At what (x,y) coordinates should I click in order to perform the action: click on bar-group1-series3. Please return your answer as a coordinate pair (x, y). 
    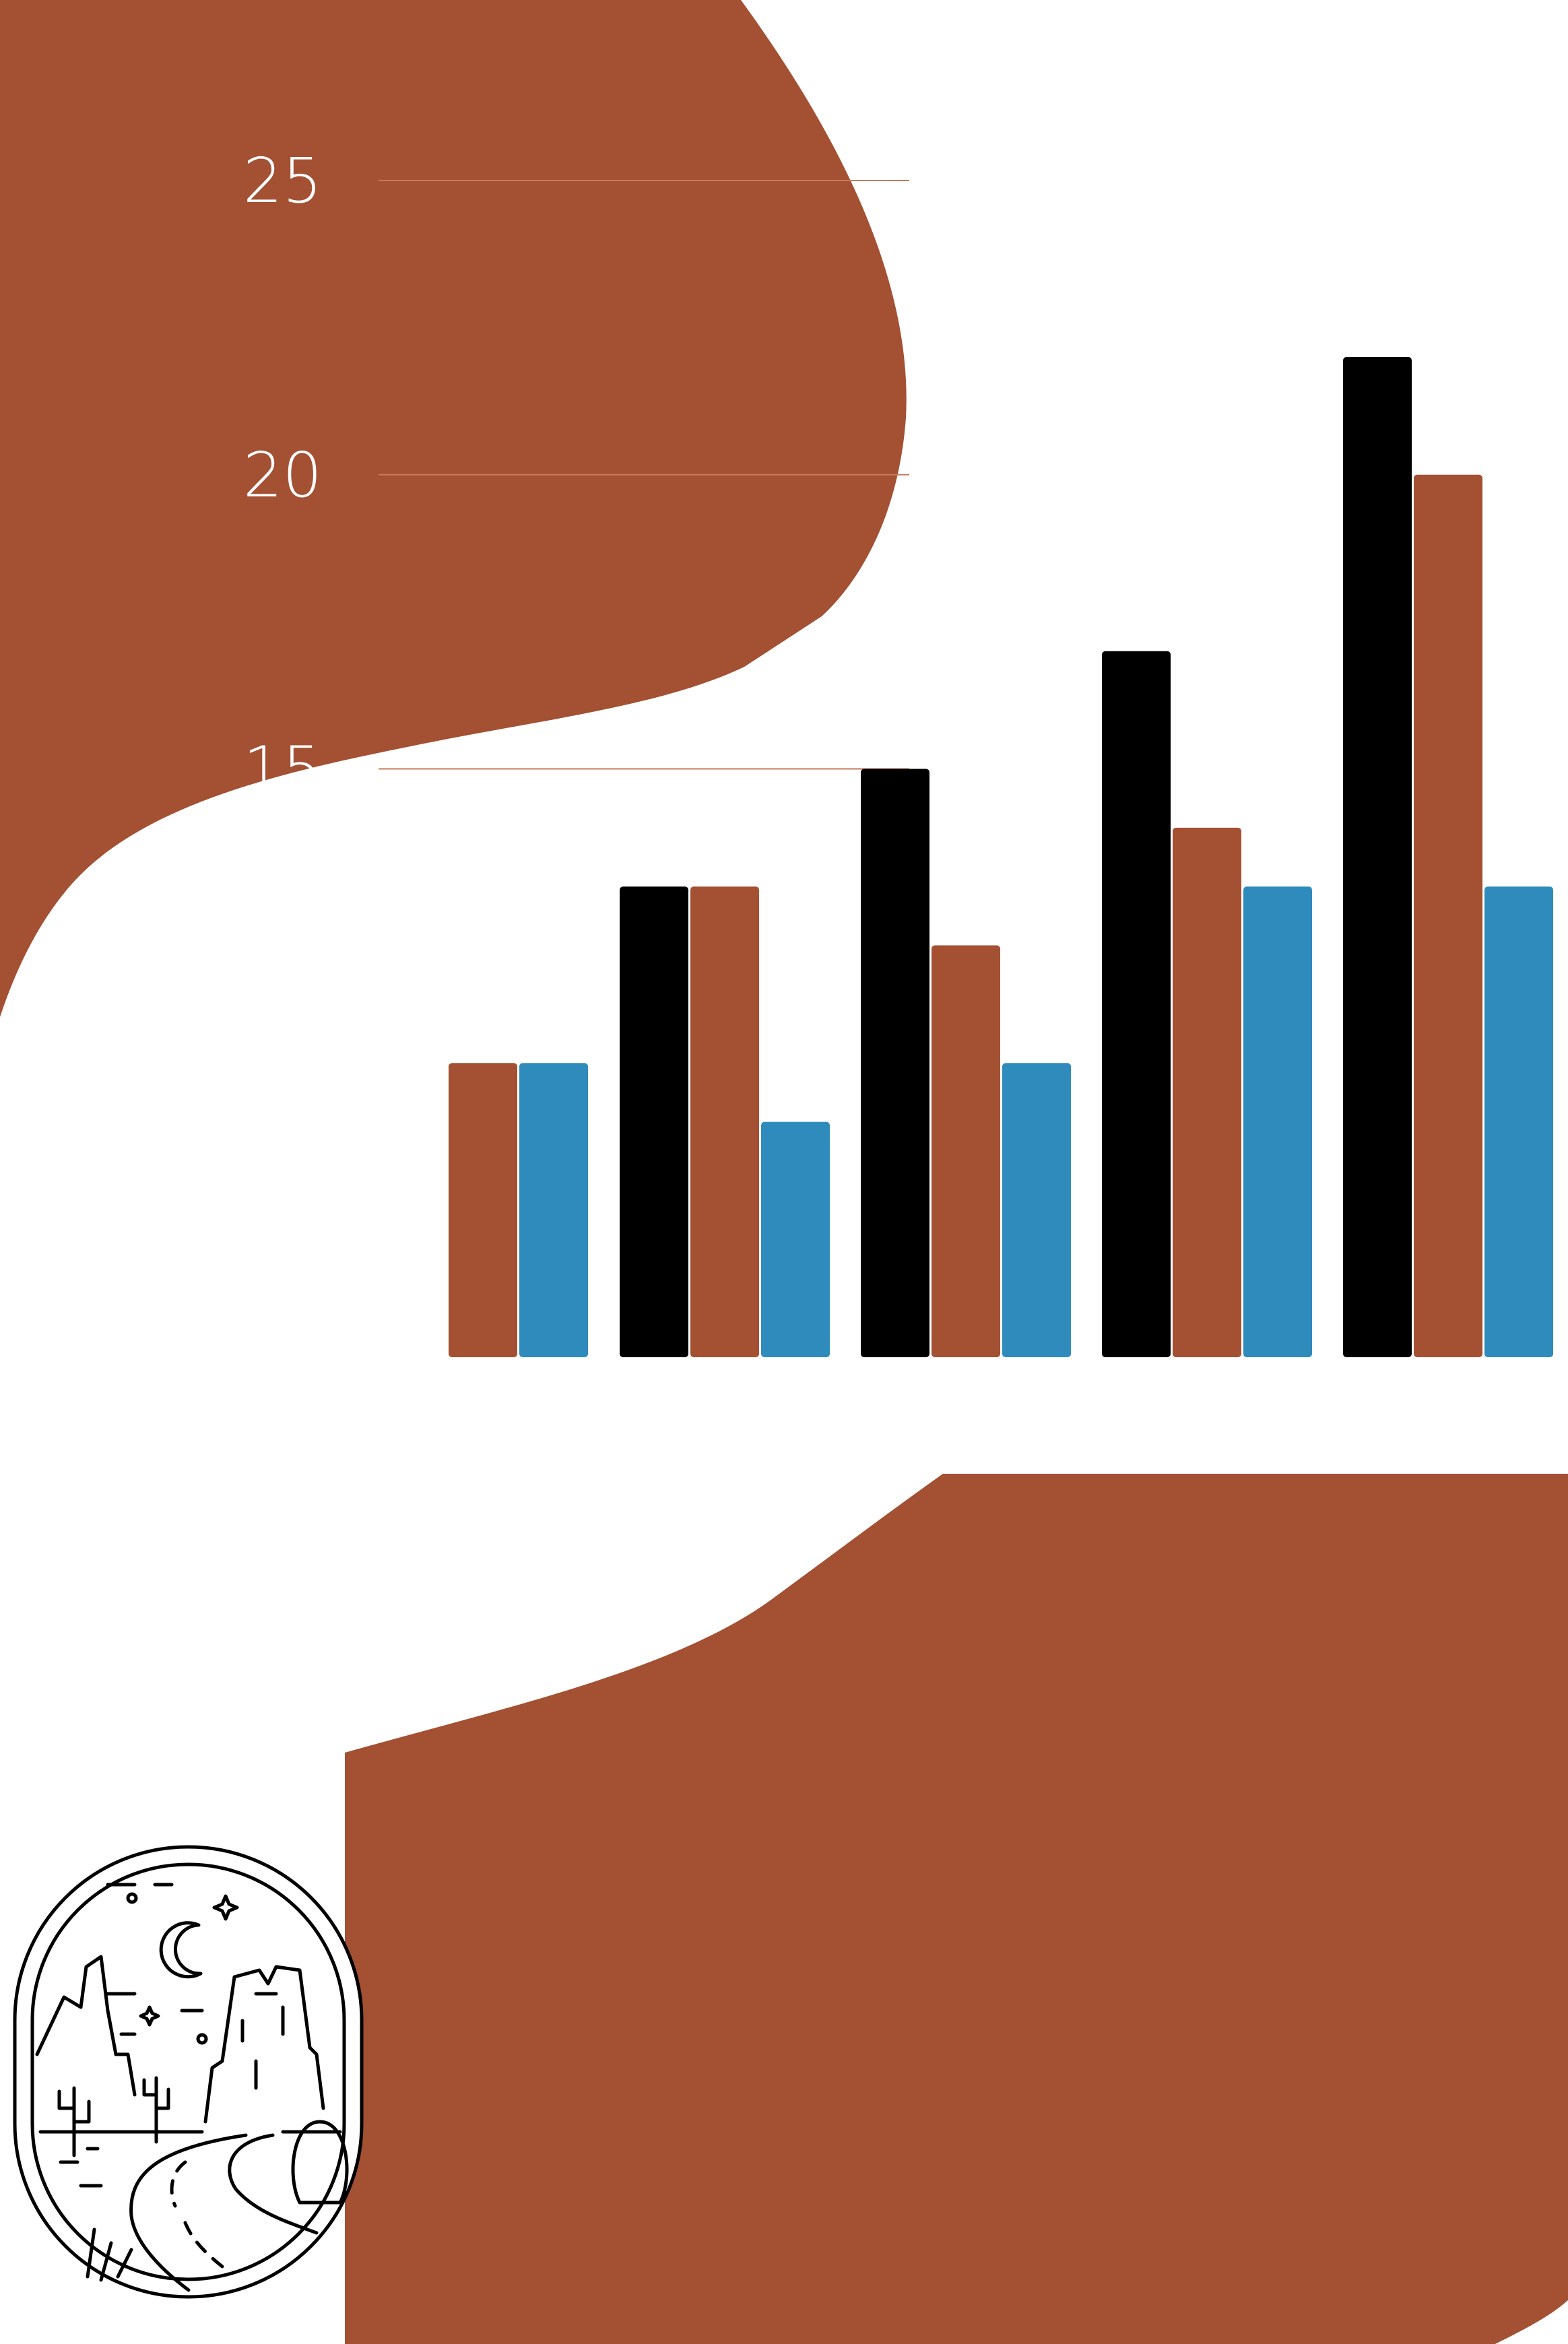
    Looking at the image, I should click on (553, 1210).